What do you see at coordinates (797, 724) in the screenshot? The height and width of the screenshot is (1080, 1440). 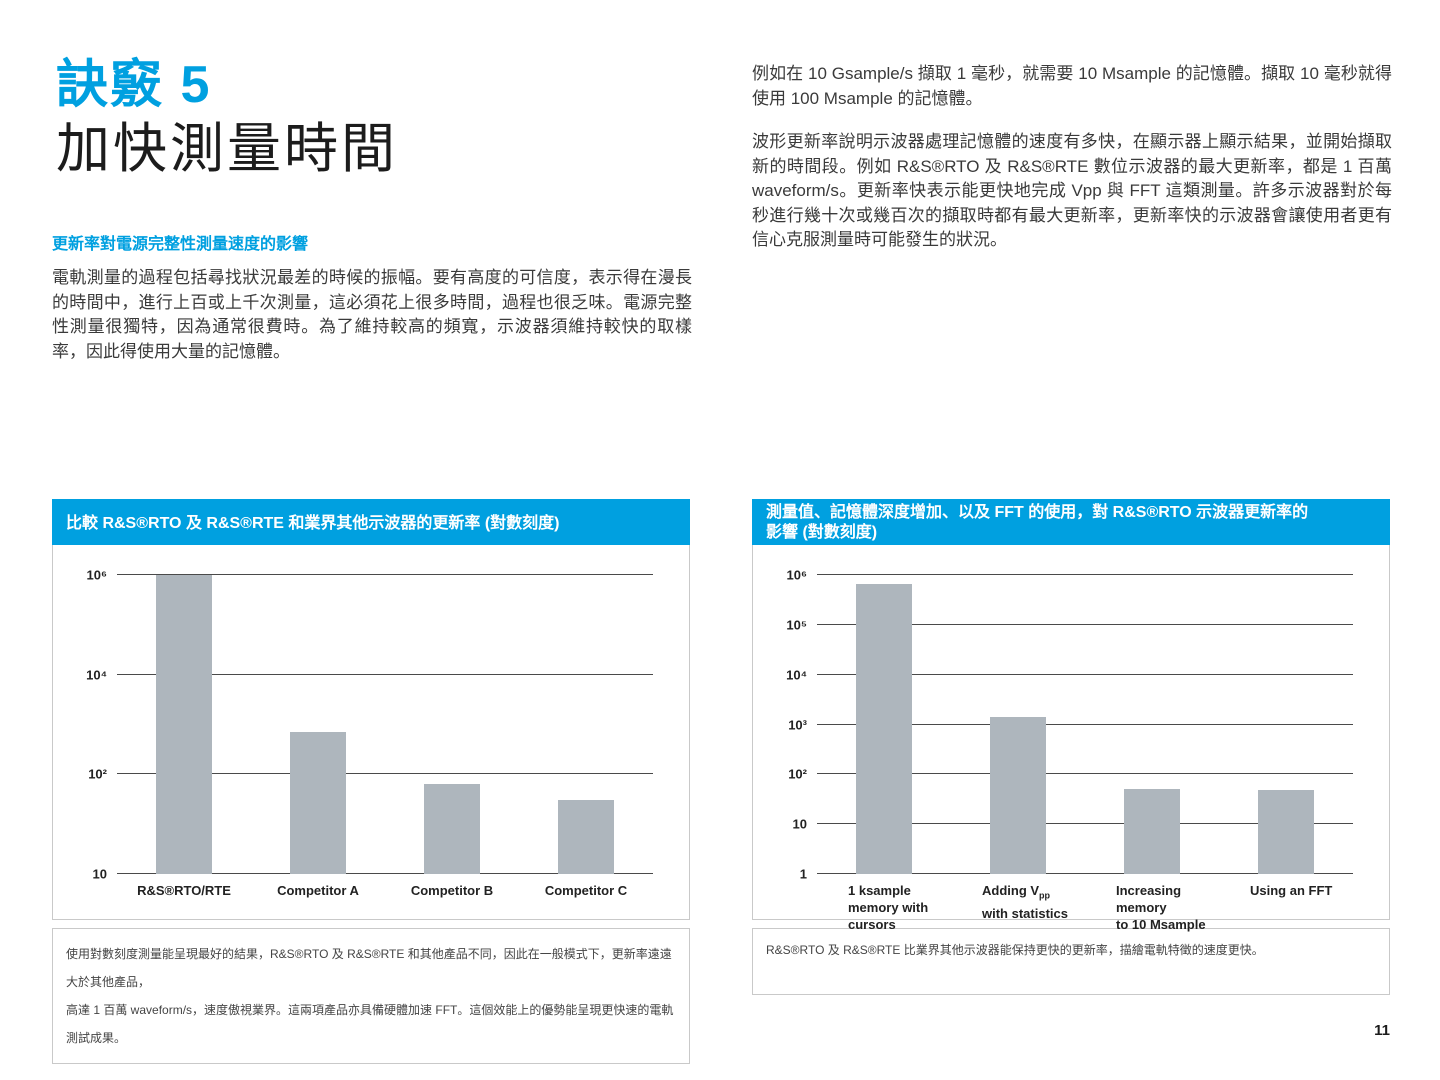 I see `y-tick-label: 10³` at bounding box center [797, 724].